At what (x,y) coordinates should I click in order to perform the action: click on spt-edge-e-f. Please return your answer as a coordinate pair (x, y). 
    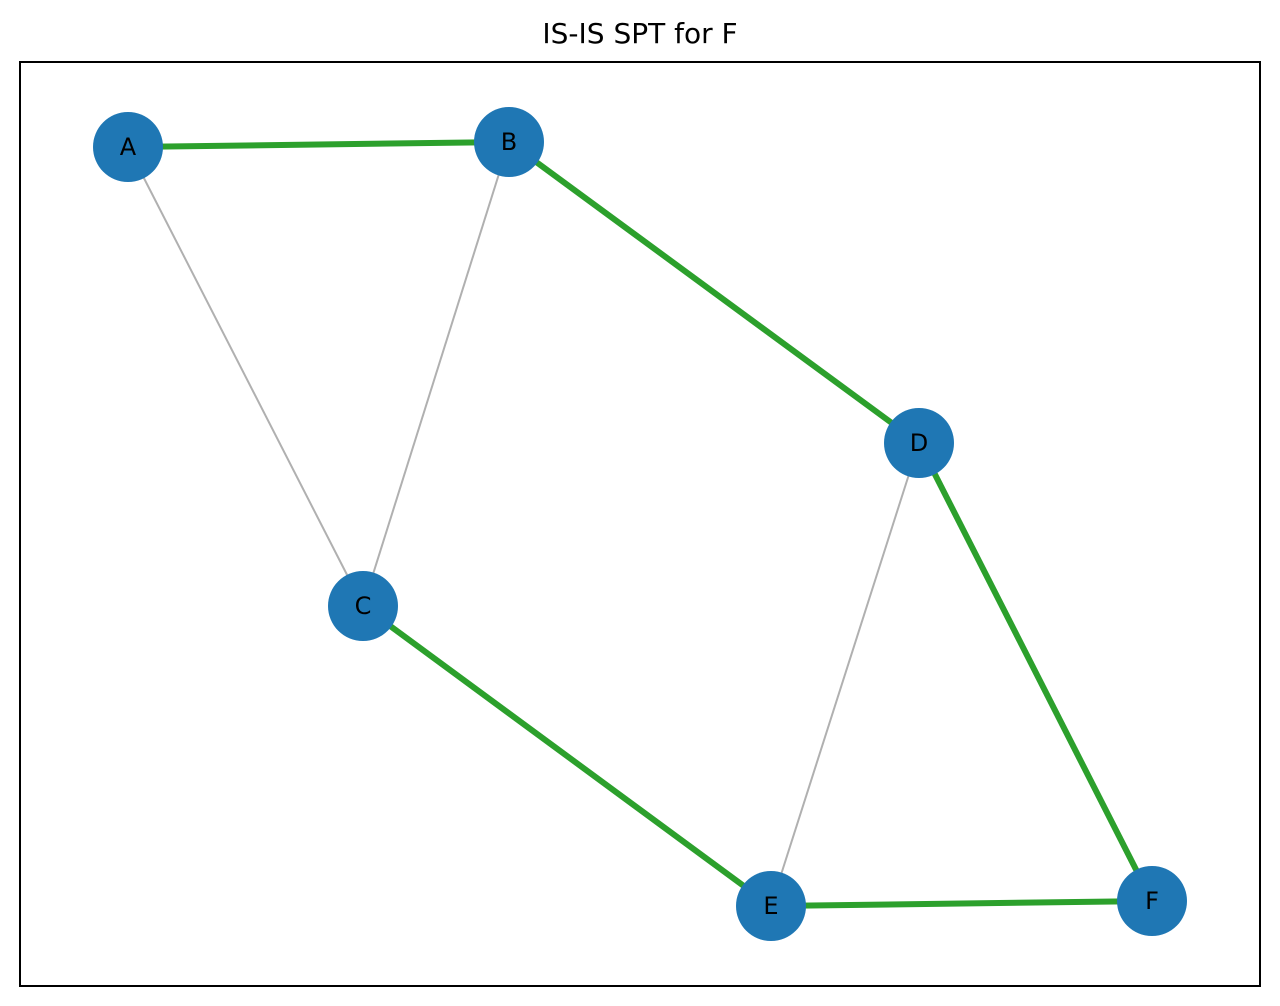
    Looking at the image, I should click on (961, 903).